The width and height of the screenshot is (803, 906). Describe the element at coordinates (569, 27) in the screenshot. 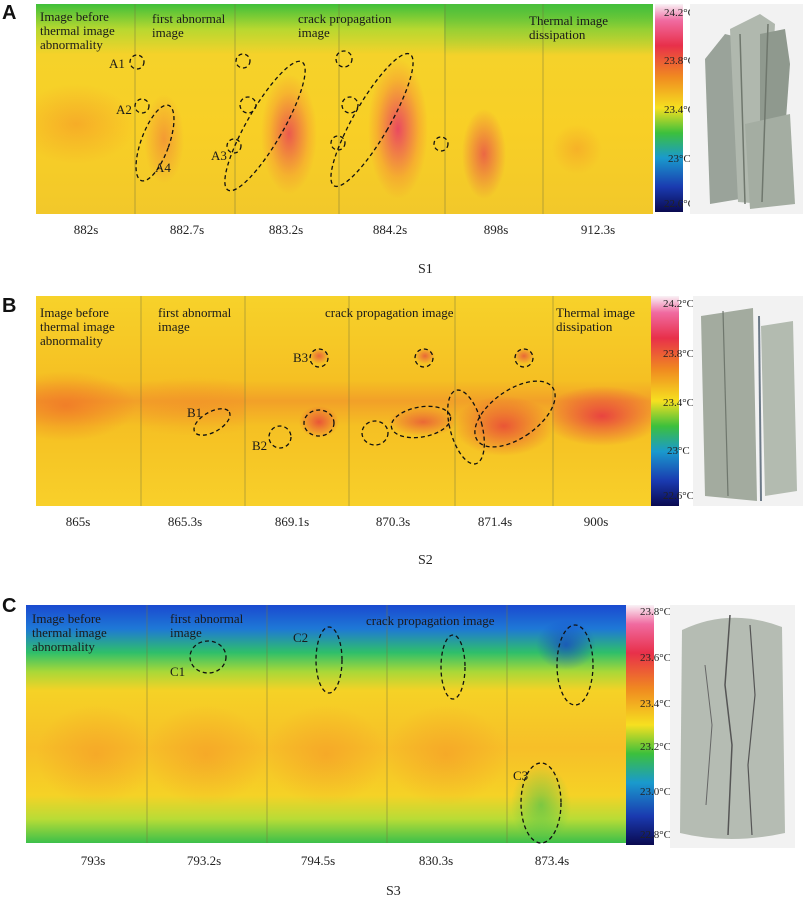

I see `caption-a-dissipation: Thermal image dissipation` at that location.